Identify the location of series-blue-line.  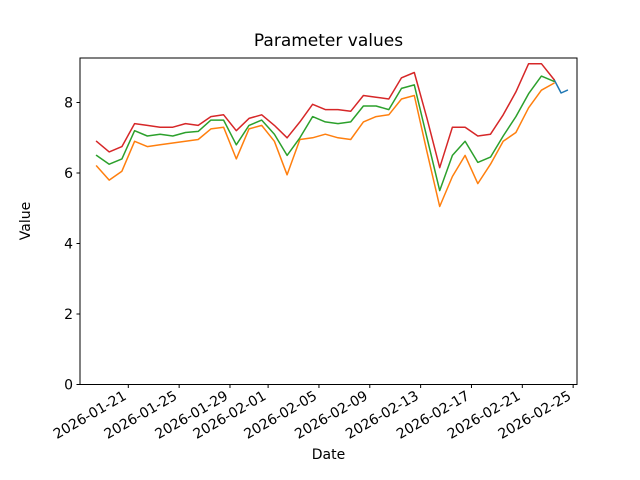
(561, 86).